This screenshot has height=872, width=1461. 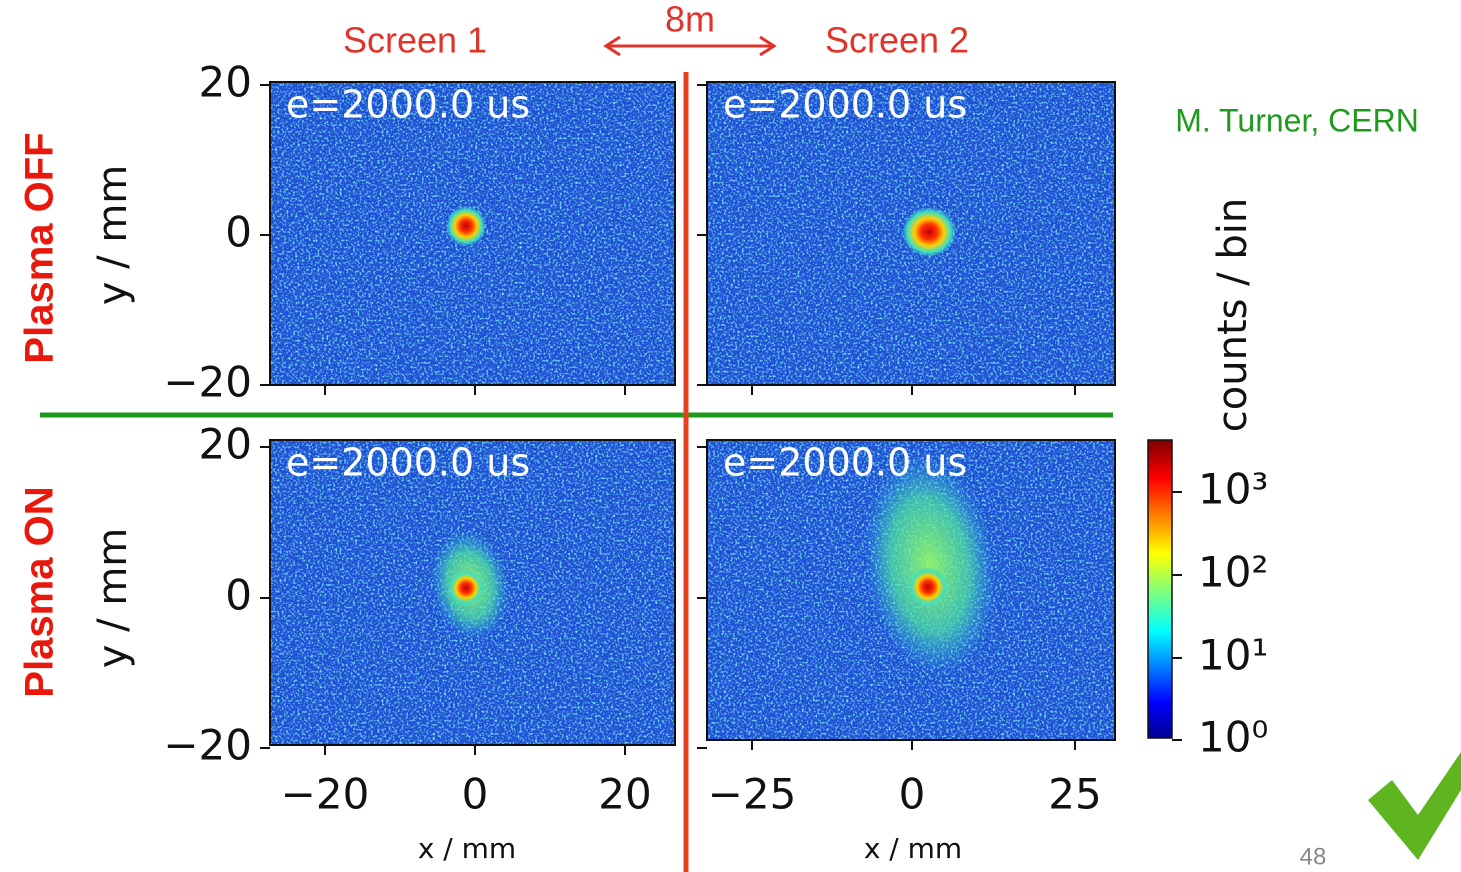 What do you see at coordinates (1233, 315) in the screenshot?
I see `colorbar-label: counts / bin` at bounding box center [1233, 315].